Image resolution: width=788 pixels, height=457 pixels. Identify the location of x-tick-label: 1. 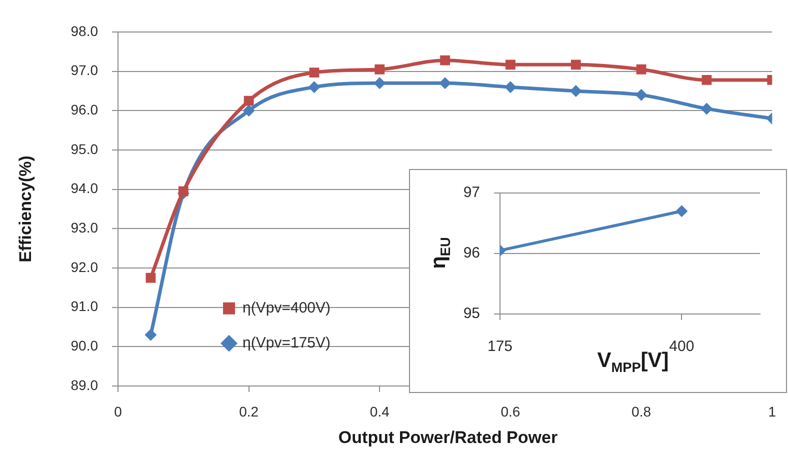
(772, 411).